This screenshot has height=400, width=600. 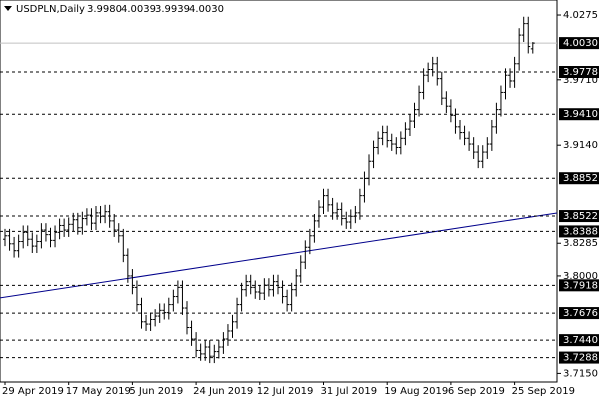 I want to click on y-tick-label: 3.8285, so click(x=580, y=243).